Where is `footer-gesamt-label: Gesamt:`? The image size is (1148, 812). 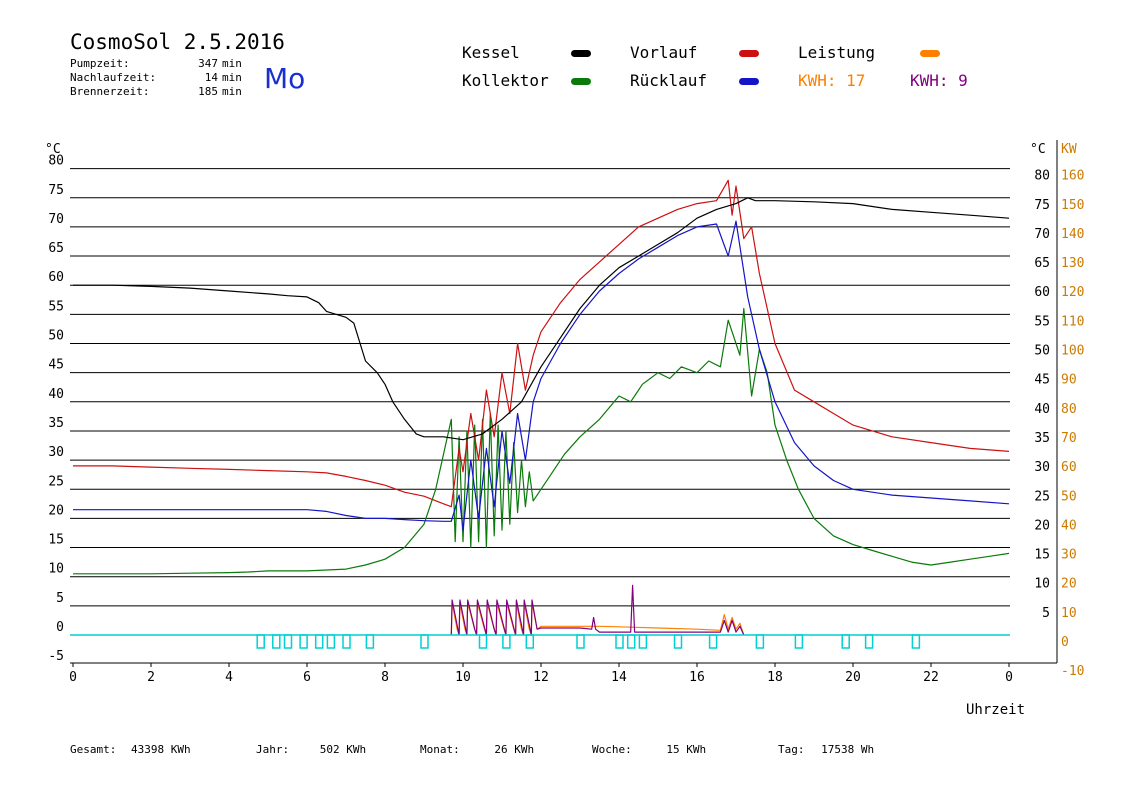 footer-gesamt-label: Gesamt: is located at coordinates (93, 749).